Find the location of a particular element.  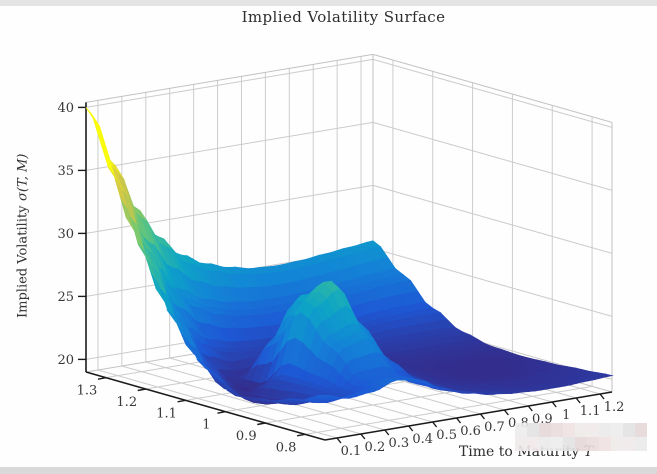

bottom-strip is located at coordinates (328, 470).